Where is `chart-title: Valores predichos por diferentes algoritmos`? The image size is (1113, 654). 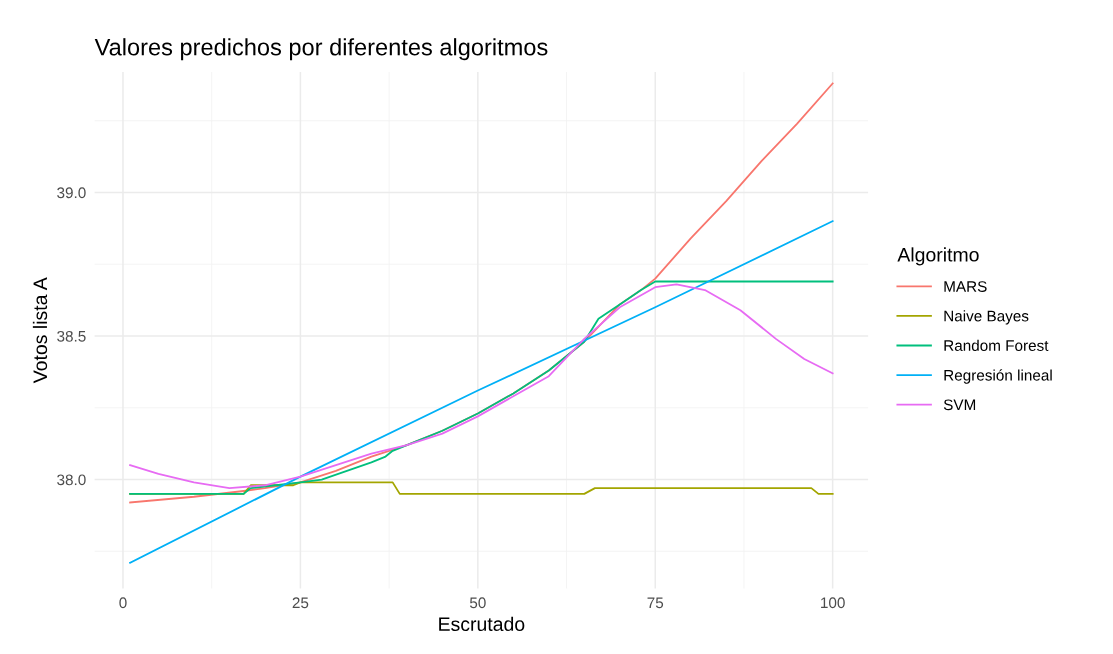
chart-title: Valores predichos por diferentes algoritmos is located at coordinates (321, 49).